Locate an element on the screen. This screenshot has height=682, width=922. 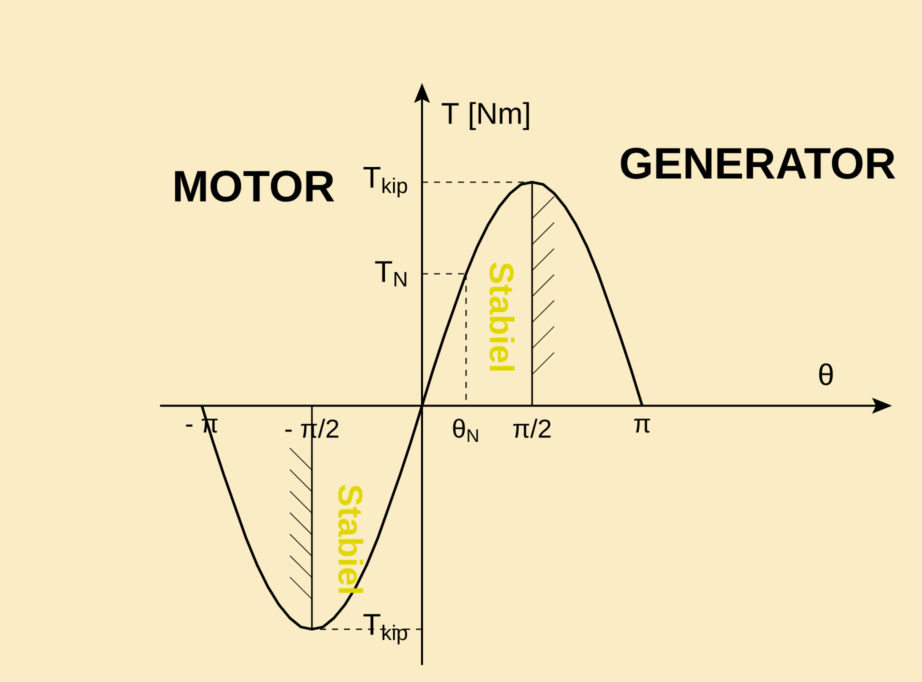
y-axis-title: T [Nm] is located at coordinates (485, 116).